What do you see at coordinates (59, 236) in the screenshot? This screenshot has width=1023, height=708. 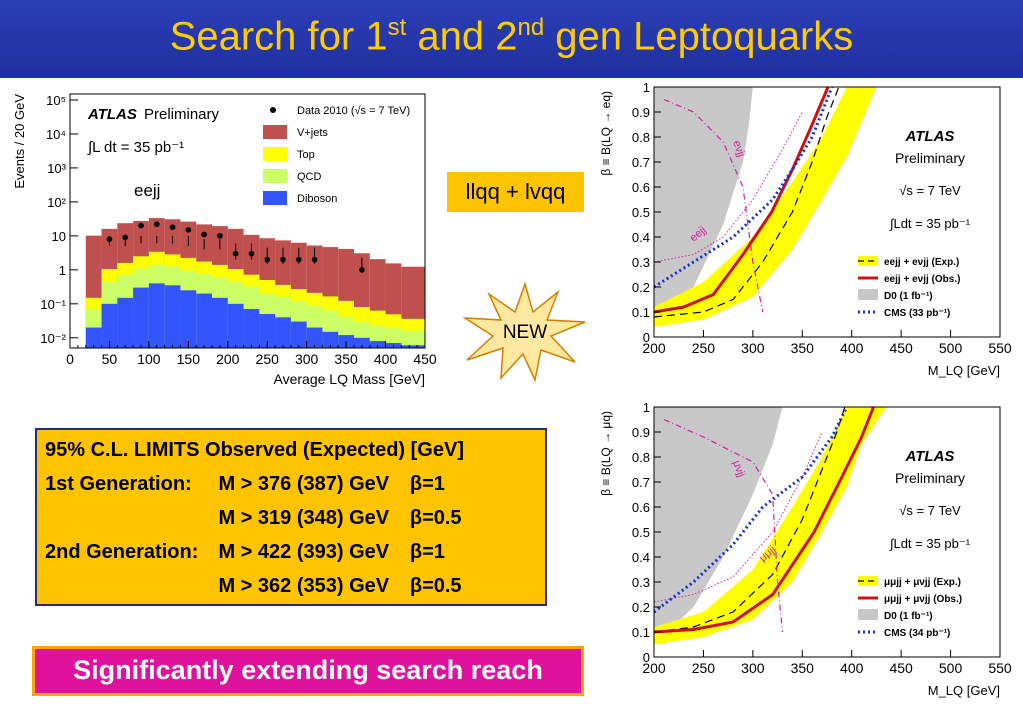 I see `y-tick-label: 10` at bounding box center [59, 236].